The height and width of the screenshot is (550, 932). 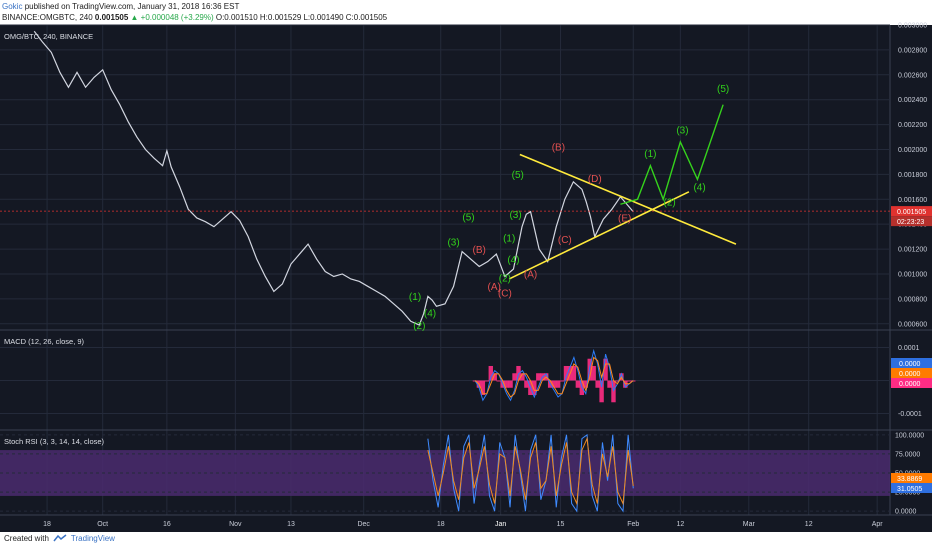 What do you see at coordinates (672, 154) in the screenshot?
I see `wave-projection-line` at bounding box center [672, 154].